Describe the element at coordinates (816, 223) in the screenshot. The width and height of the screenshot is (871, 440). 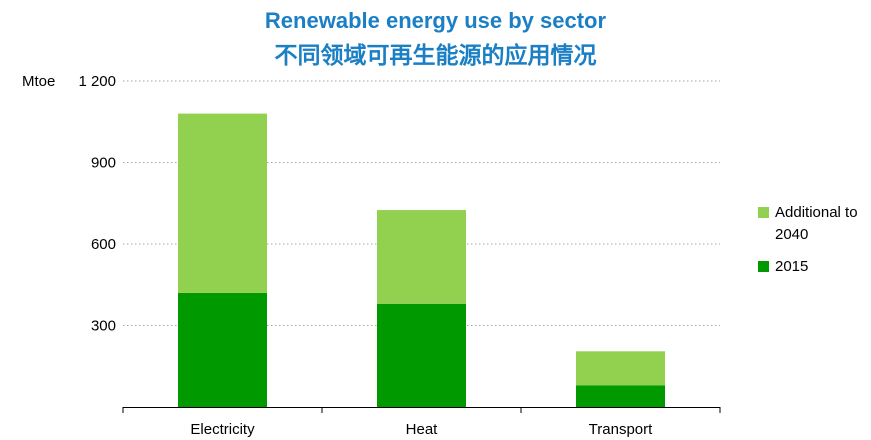
I see `legend-label-additional: Additional to 2040` at that location.